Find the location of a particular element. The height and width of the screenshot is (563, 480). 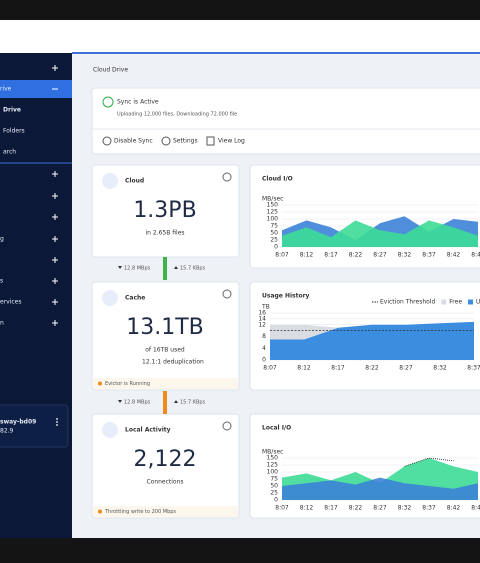

sync-card is located at coordinates (285, 121).